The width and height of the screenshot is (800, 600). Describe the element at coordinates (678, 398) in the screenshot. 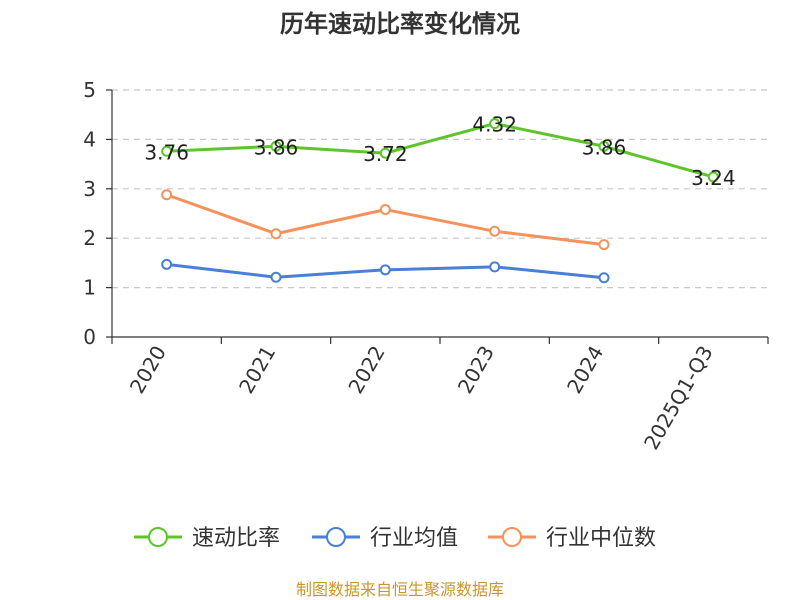

I see `x-tick-label: 2025Q1-Q3` at that location.